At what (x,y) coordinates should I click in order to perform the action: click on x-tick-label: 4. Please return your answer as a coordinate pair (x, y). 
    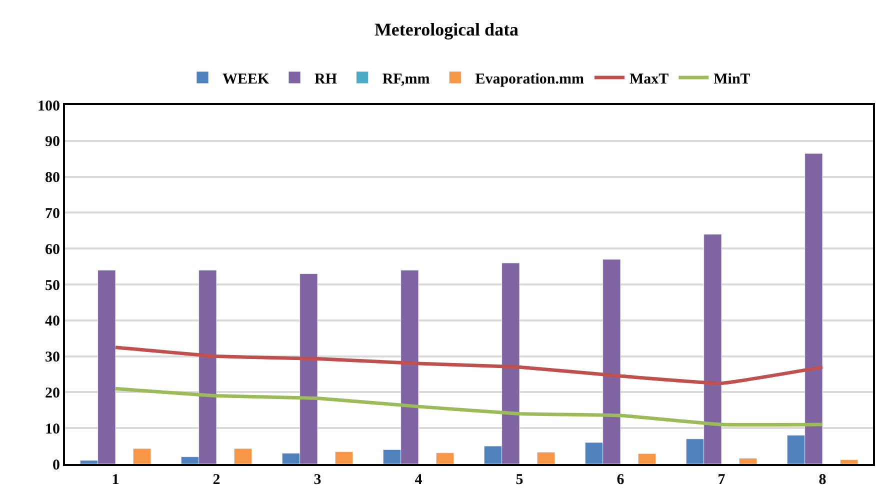
    Looking at the image, I should click on (418, 480).